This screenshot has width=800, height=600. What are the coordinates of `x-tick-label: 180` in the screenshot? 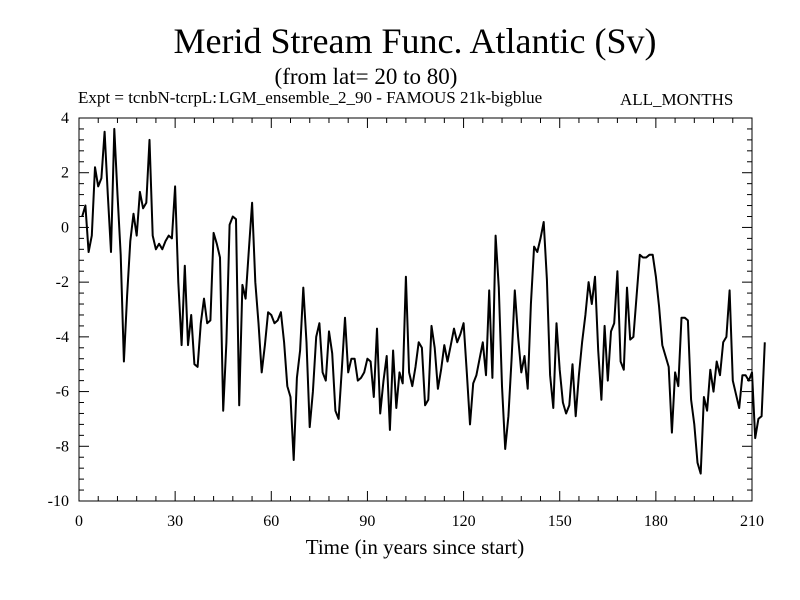 It's located at (656, 521).